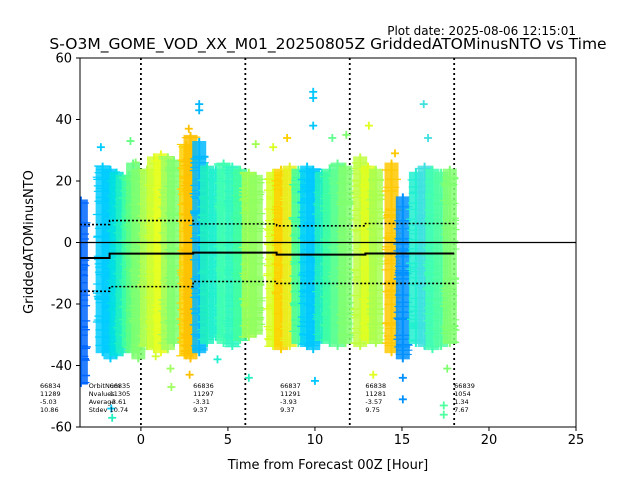 Image resolution: width=640 pixels, height=480 pixels. Describe the element at coordinates (267, 255) in the screenshot. I see `mean-line` at that location.